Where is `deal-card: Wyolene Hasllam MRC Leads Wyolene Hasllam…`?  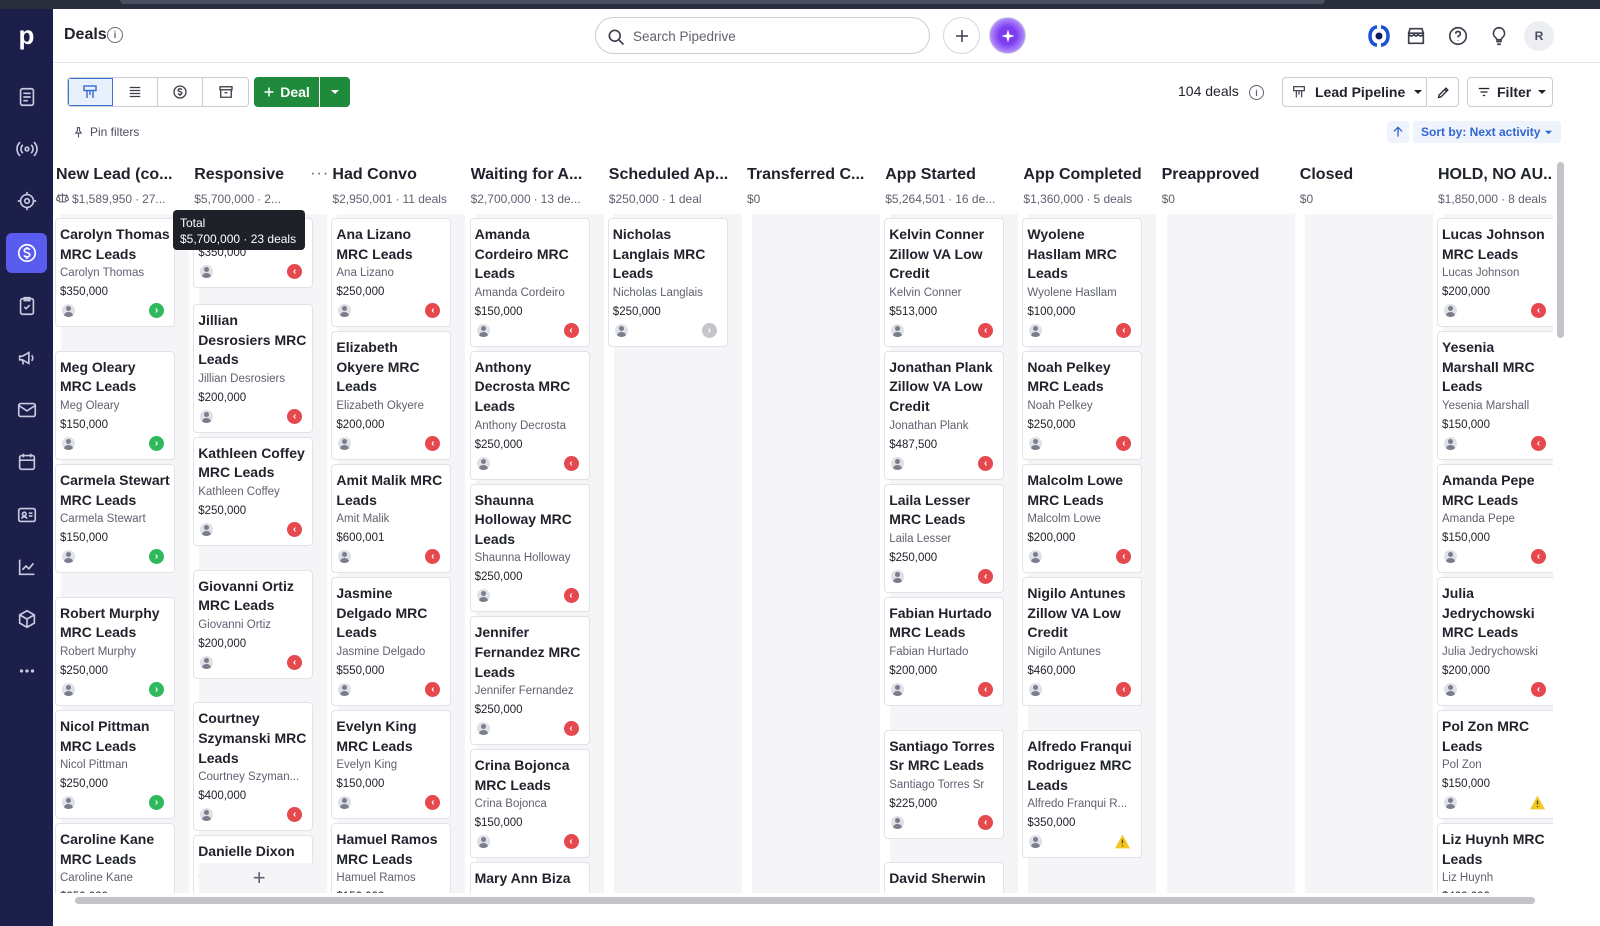 deal-card: Wyolene Hasllam MRC Leads Wyolene Hasllam… is located at coordinates (1082, 282).